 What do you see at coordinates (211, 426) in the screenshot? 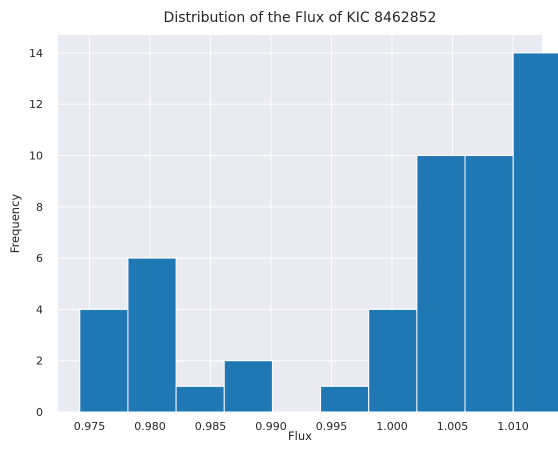
I see `x-tick-label: 0.985` at bounding box center [211, 426].